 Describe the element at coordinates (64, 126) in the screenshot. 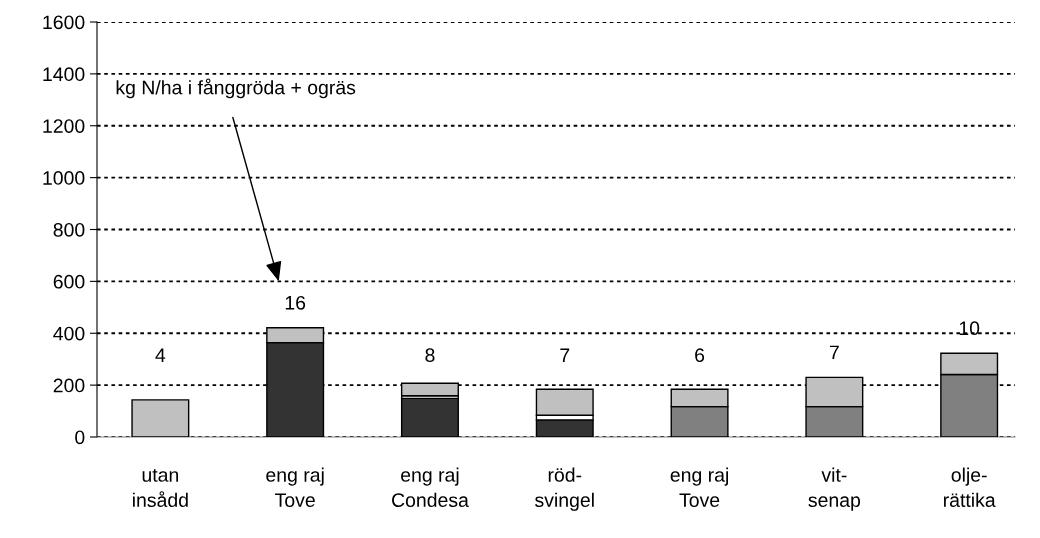

I see `y-tick-label: 1200` at that location.